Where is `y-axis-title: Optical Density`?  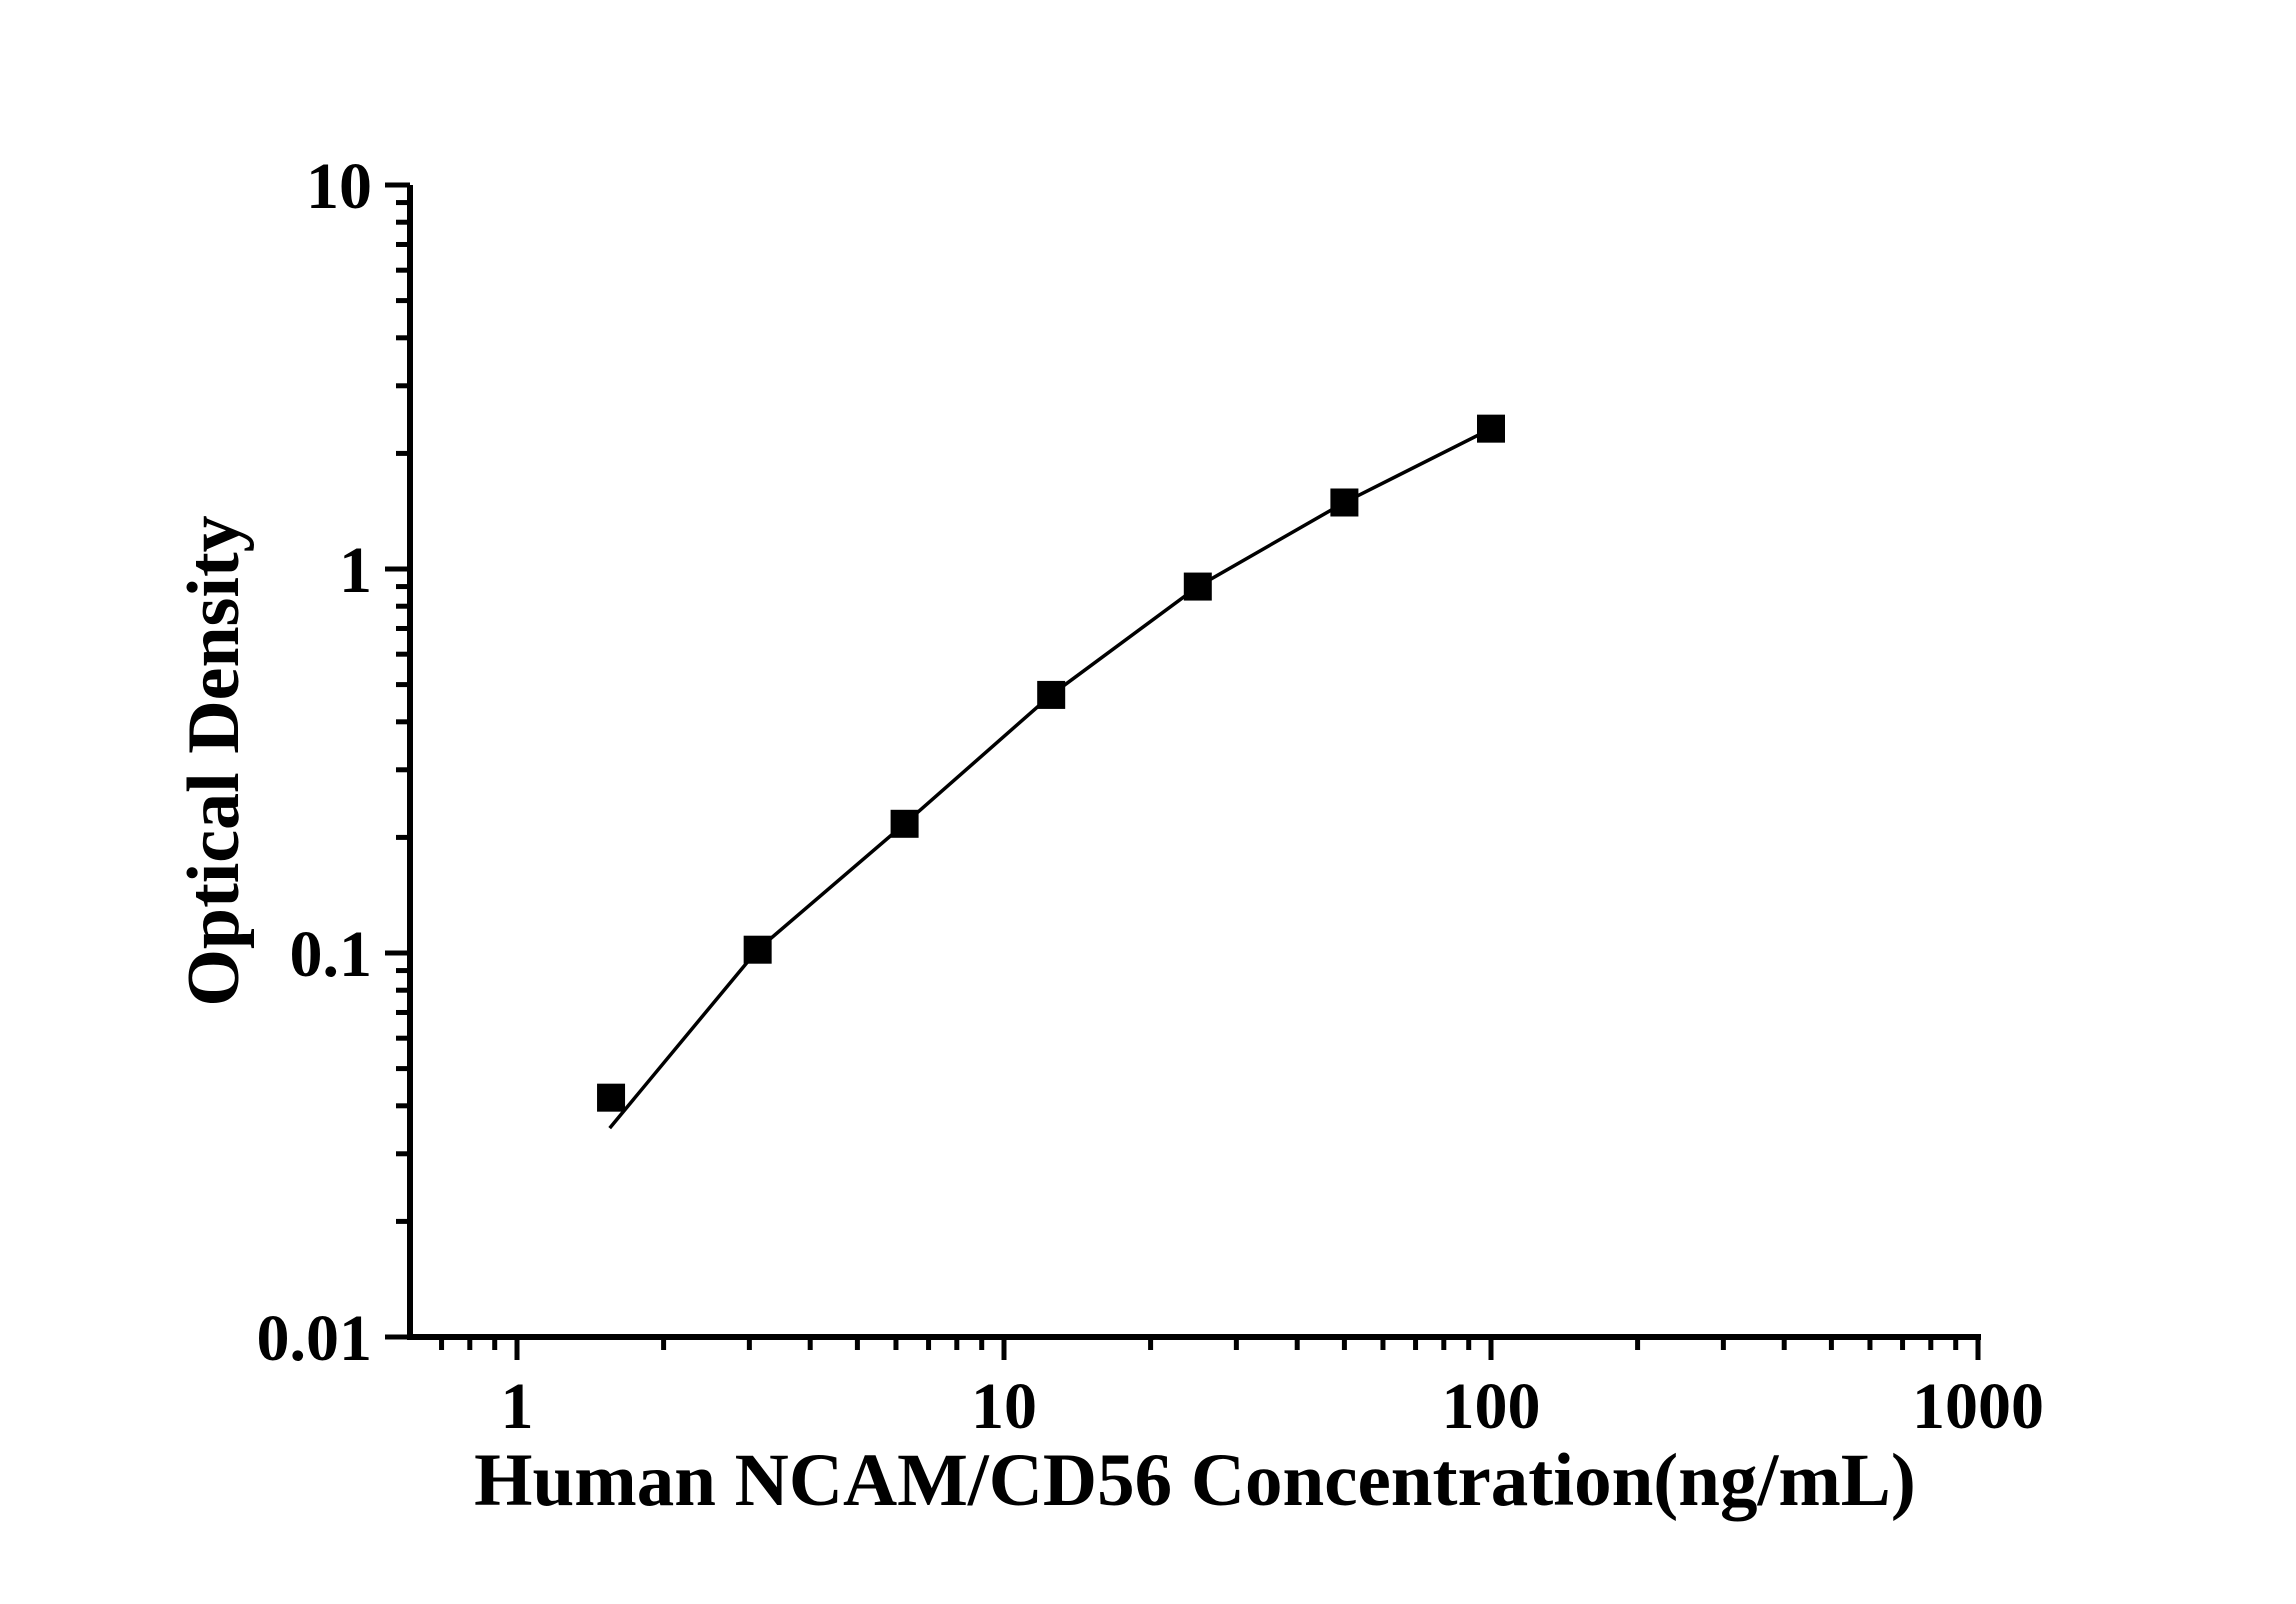
y-axis-title: Optical Density is located at coordinates (214, 760).